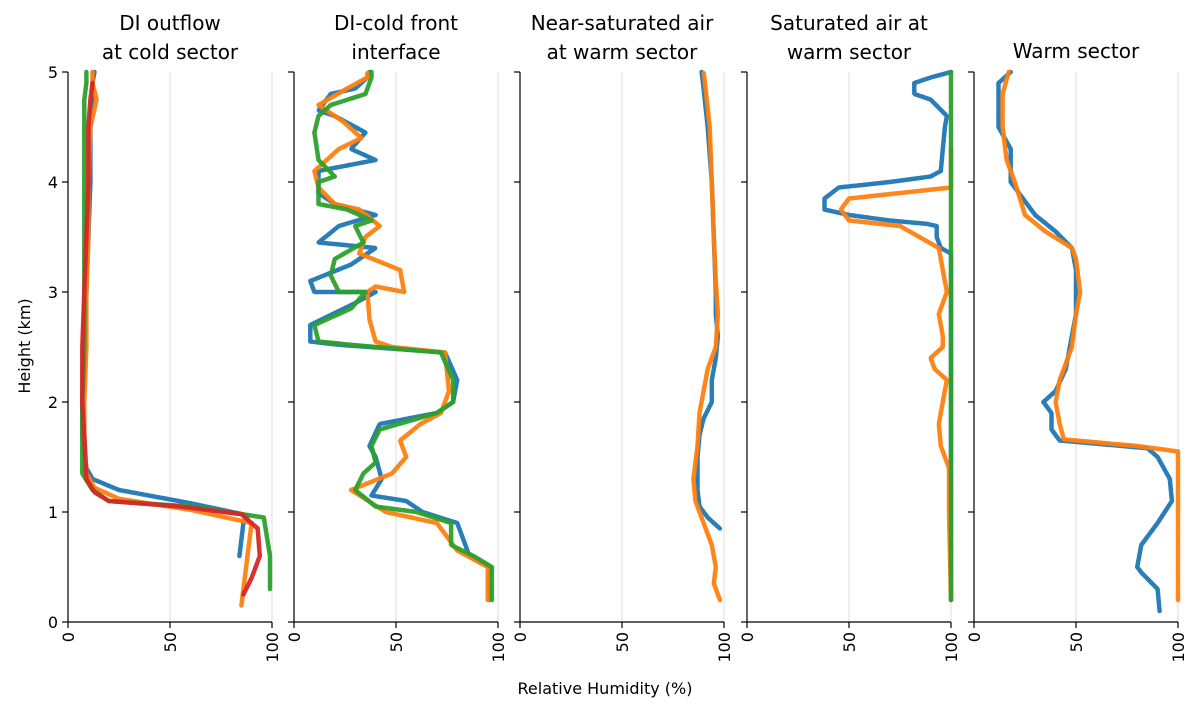  What do you see at coordinates (170, 23) in the screenshot?
I see `panel-title-line: DI outflow` at bounding box center [170, 23].